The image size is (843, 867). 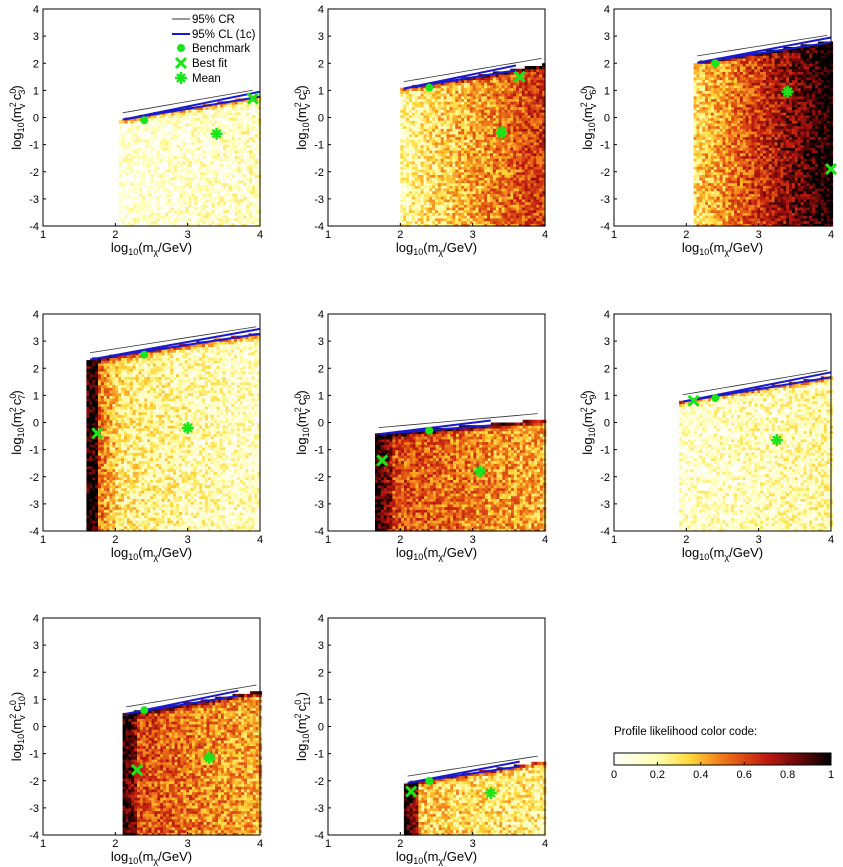 I want to click on cl-contour-c7, so click(x=175, y=344).